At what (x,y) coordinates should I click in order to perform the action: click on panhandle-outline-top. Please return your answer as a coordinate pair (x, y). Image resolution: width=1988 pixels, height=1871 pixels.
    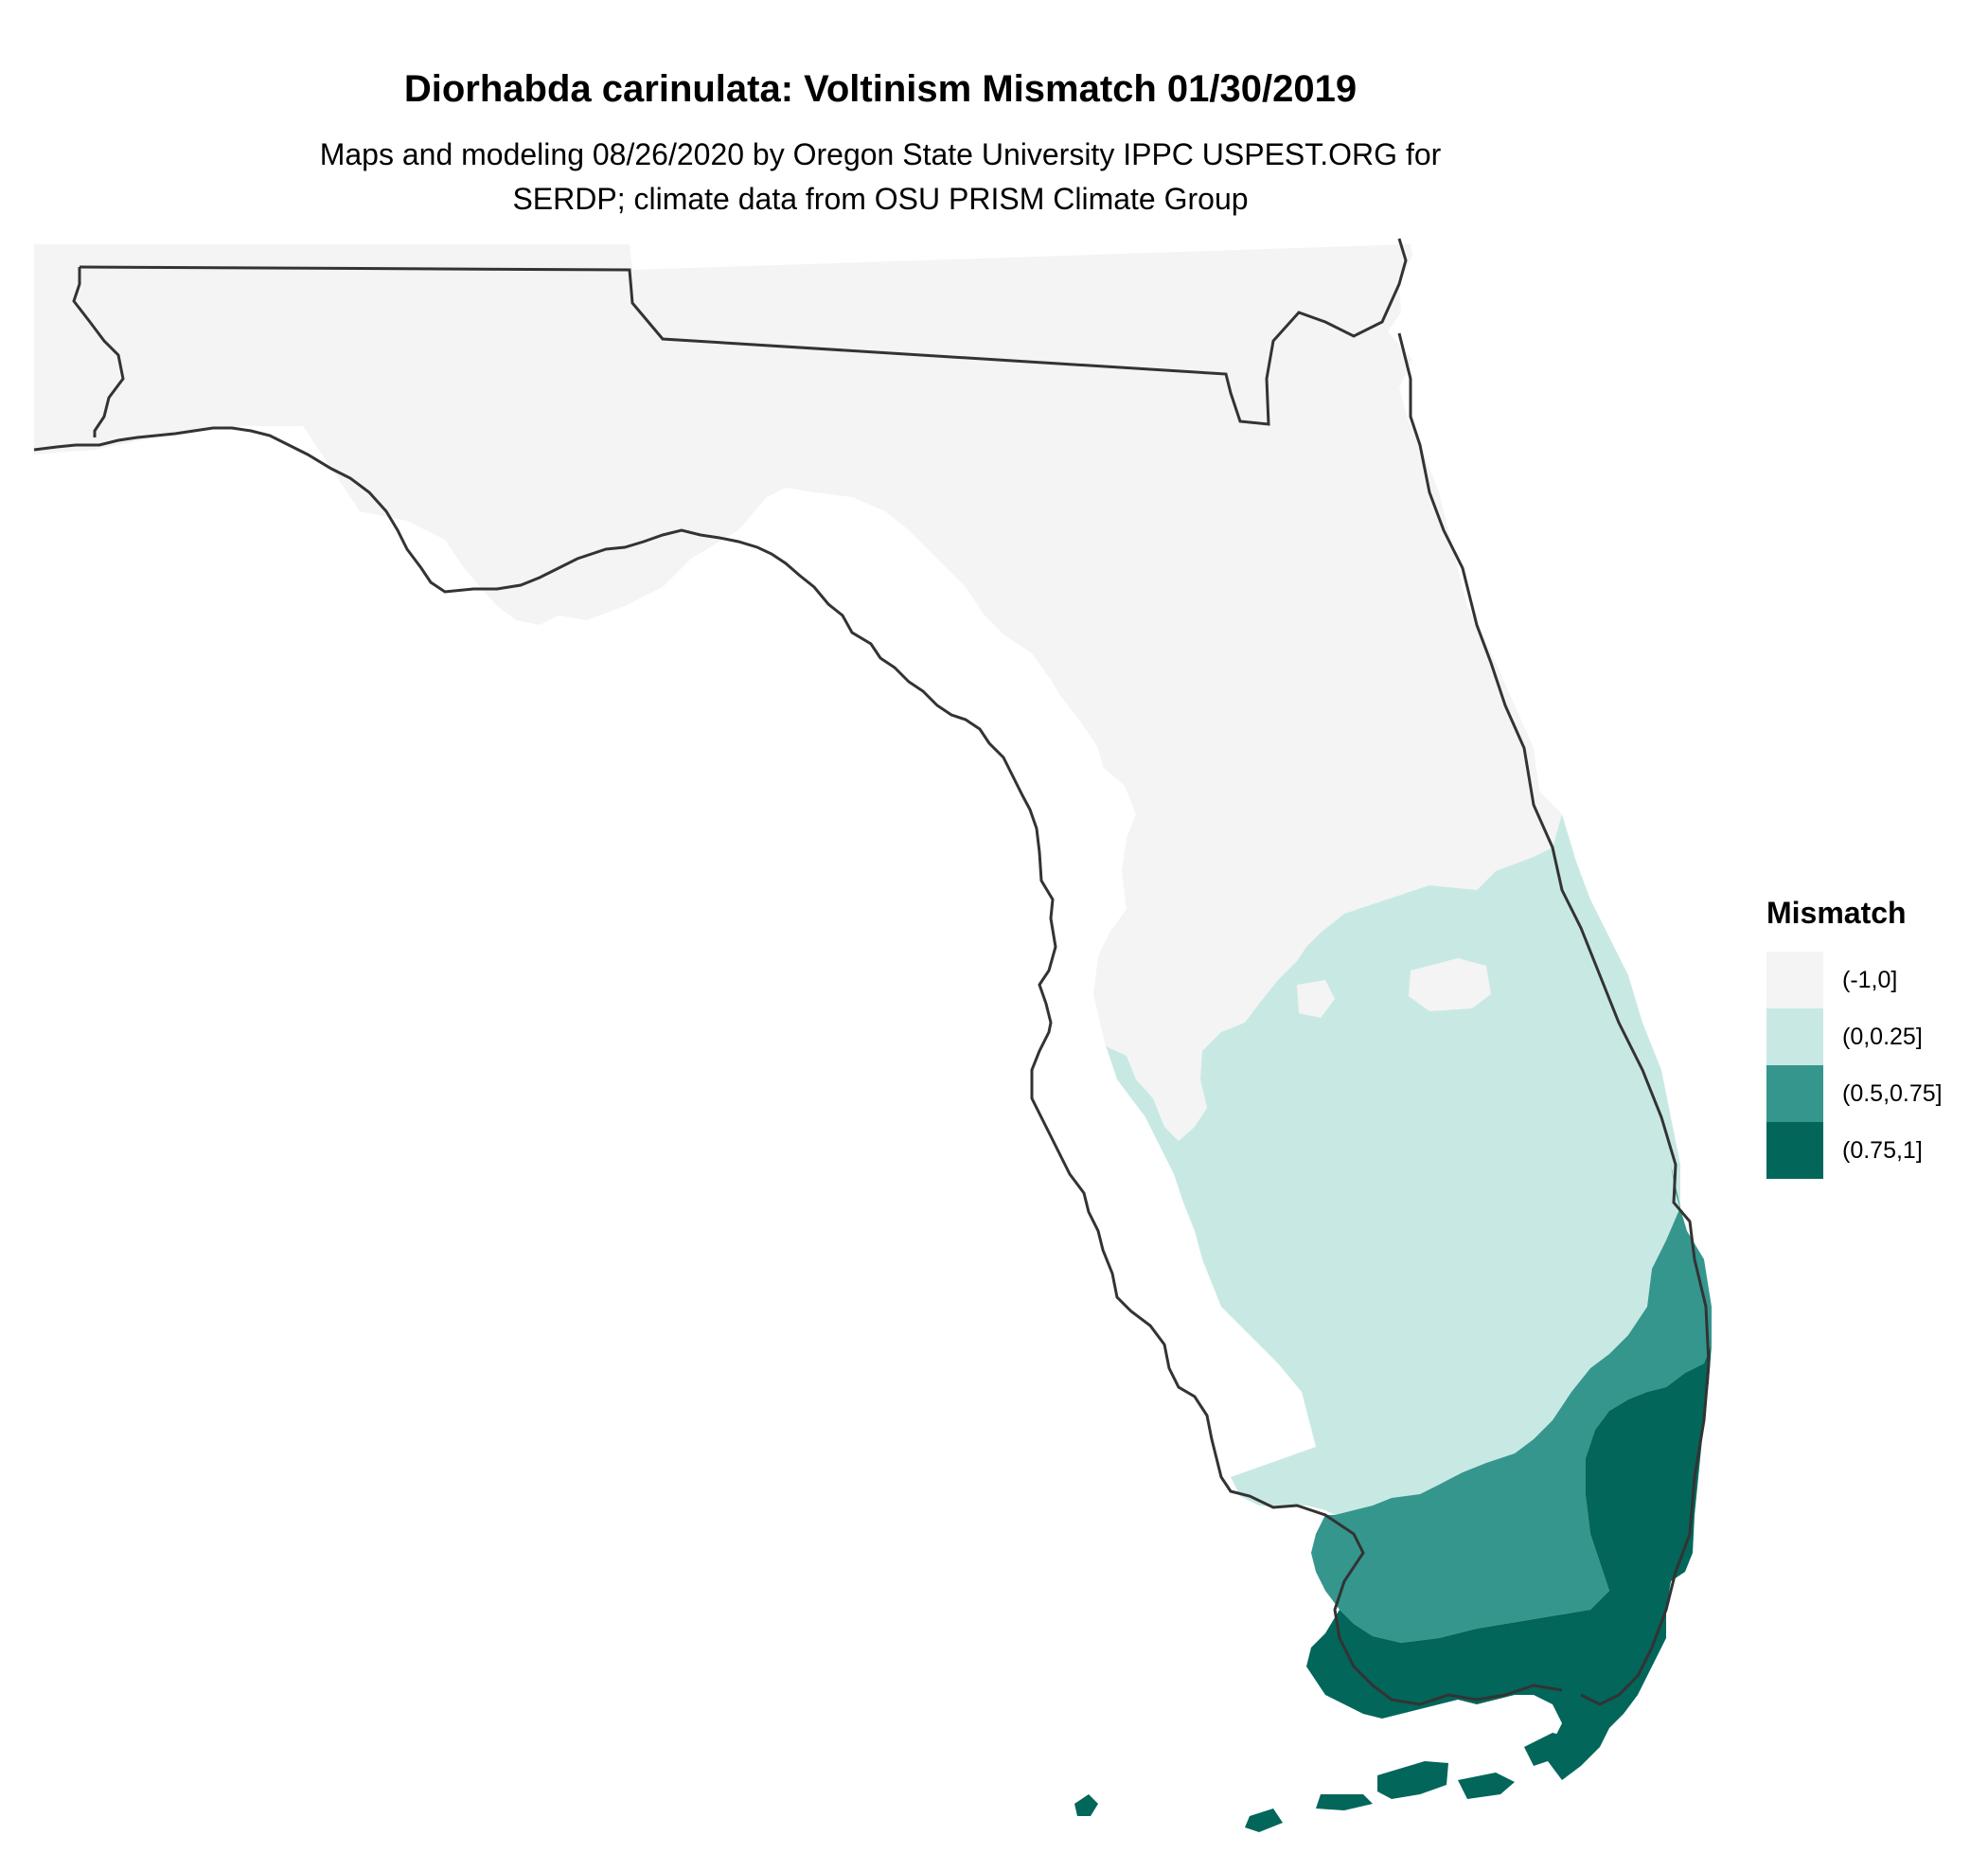
    Looking at the image, I should click on (98, 352).